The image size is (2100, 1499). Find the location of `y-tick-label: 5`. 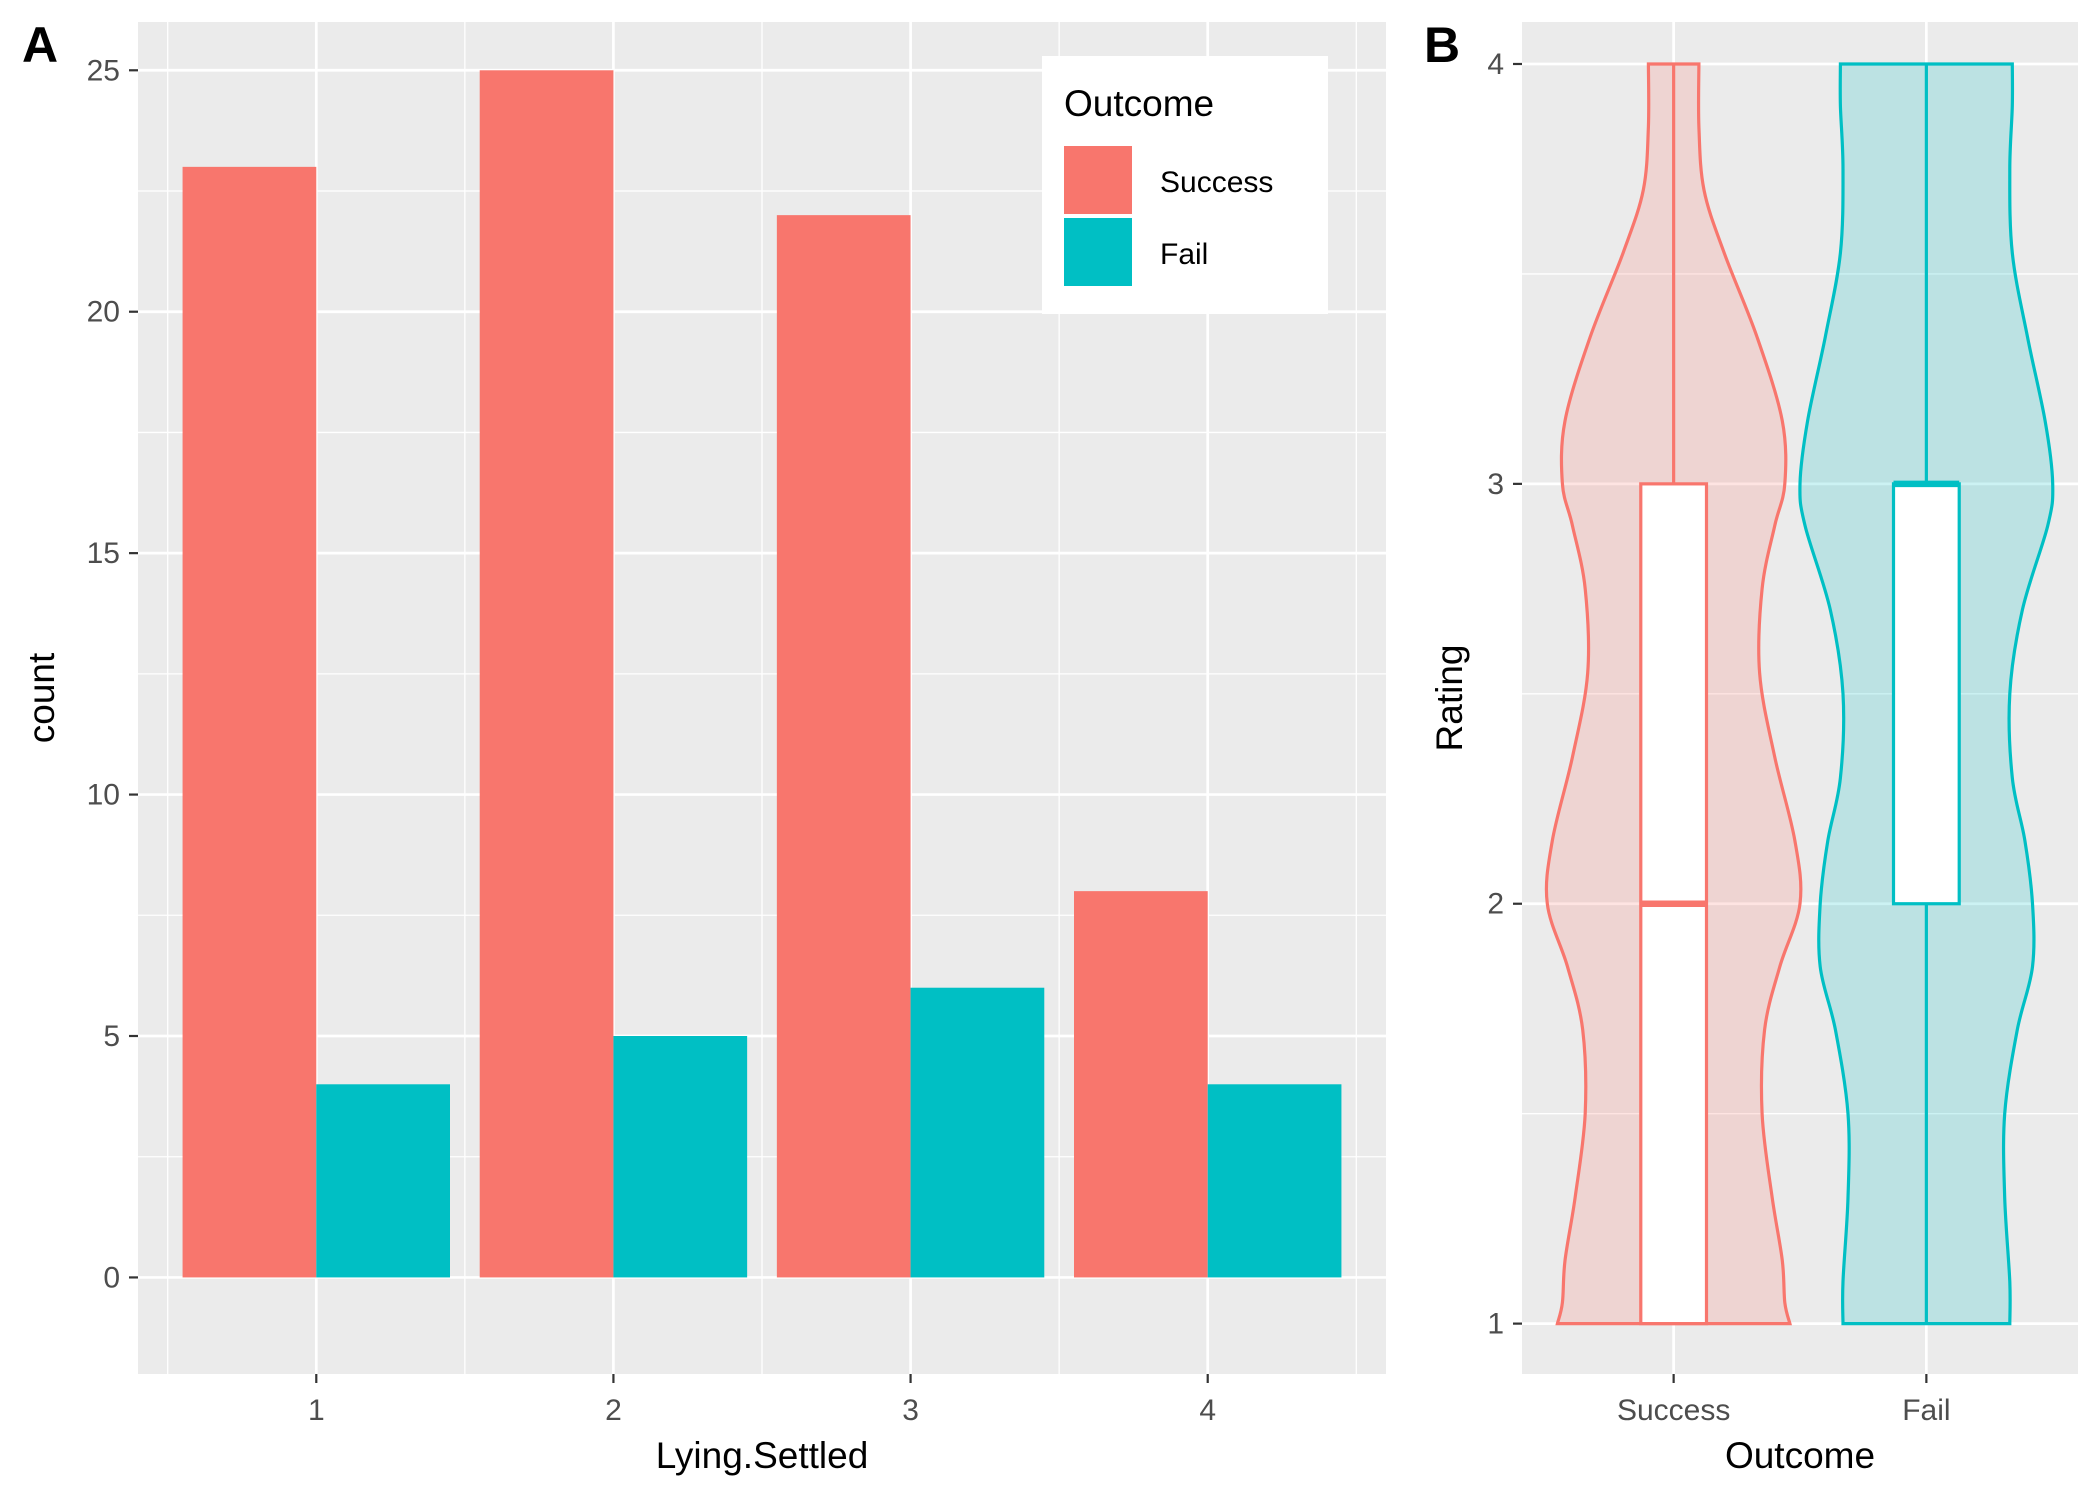

y-tick-label: 5 is located at coordinates (111, 1036).